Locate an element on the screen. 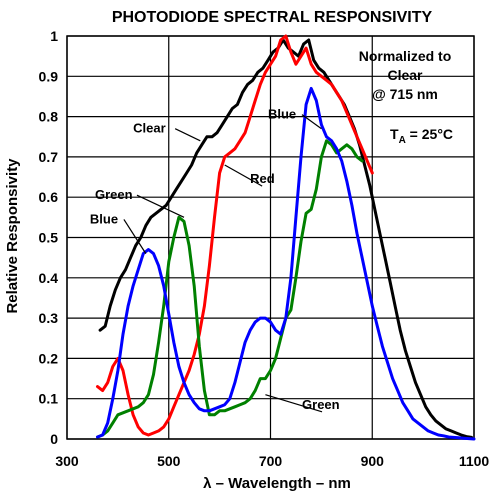  normalization-note-line-2: Clear is located at coordinates (405, 75).